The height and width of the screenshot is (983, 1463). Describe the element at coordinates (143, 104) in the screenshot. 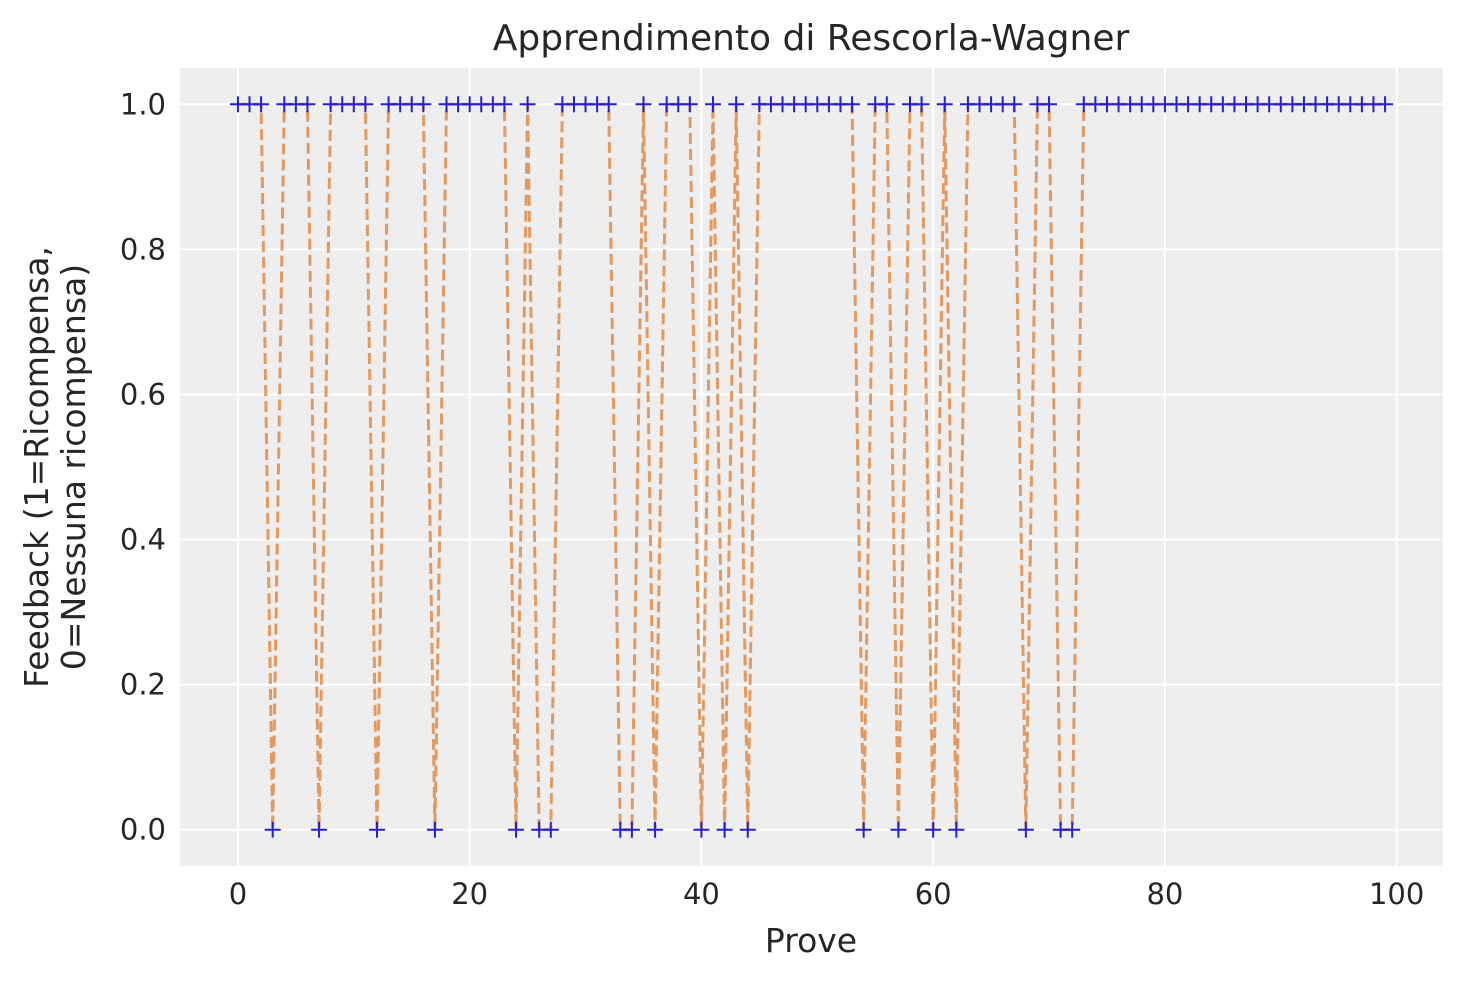

I see `y-tick-label: 1.0` at that location.